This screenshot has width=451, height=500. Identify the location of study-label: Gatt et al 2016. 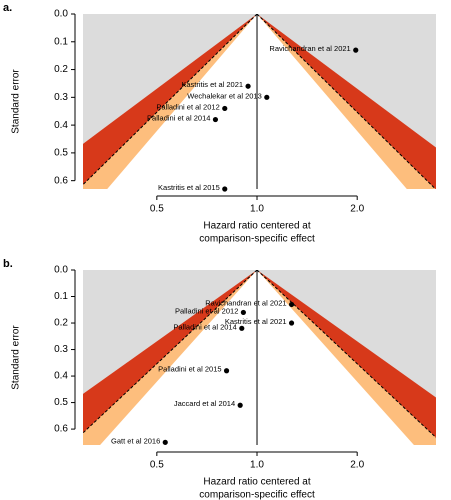
(135, 440).